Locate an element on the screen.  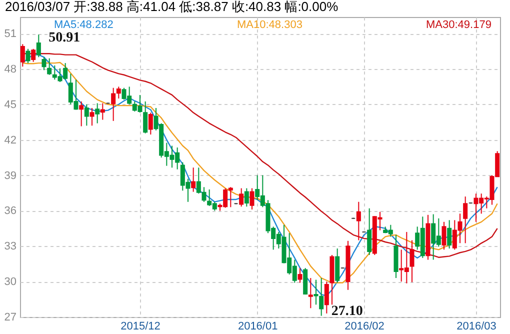
text: MA5:48.282 is located at coordinates (84, 24).